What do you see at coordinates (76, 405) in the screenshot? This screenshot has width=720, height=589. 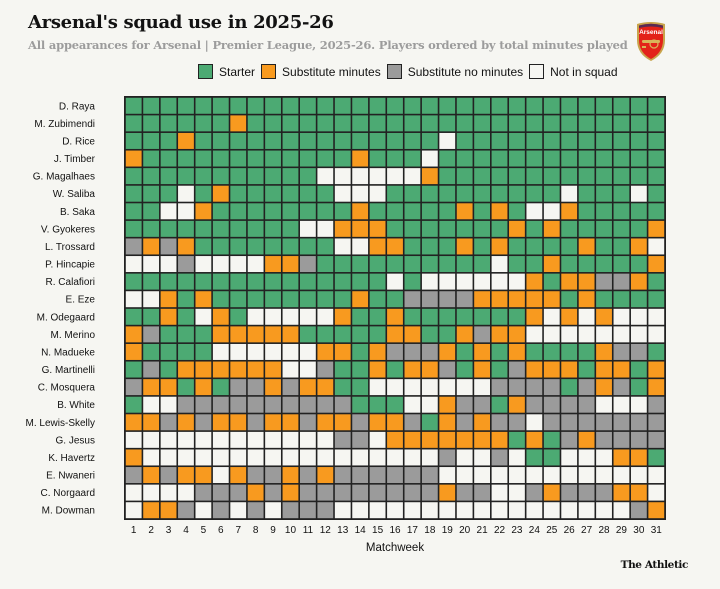 I see `player-label: B. White` at bounding box center [76, 405].